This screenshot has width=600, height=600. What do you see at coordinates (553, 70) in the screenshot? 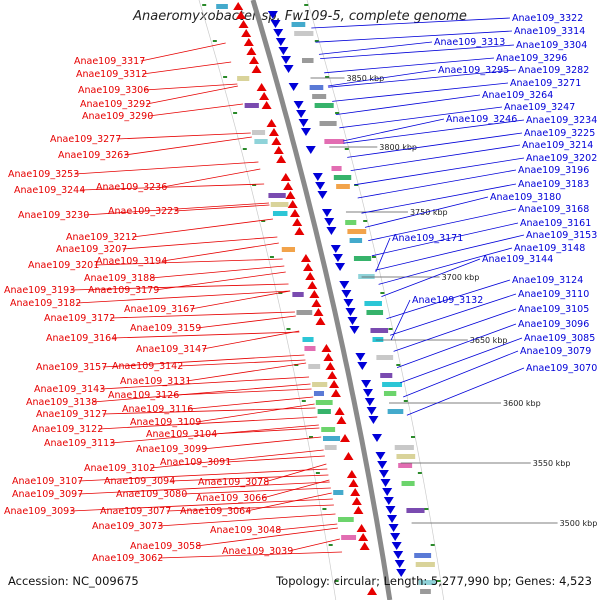
I see `right-gene-label: Anae109_3282` at bounding box center [553, 70].